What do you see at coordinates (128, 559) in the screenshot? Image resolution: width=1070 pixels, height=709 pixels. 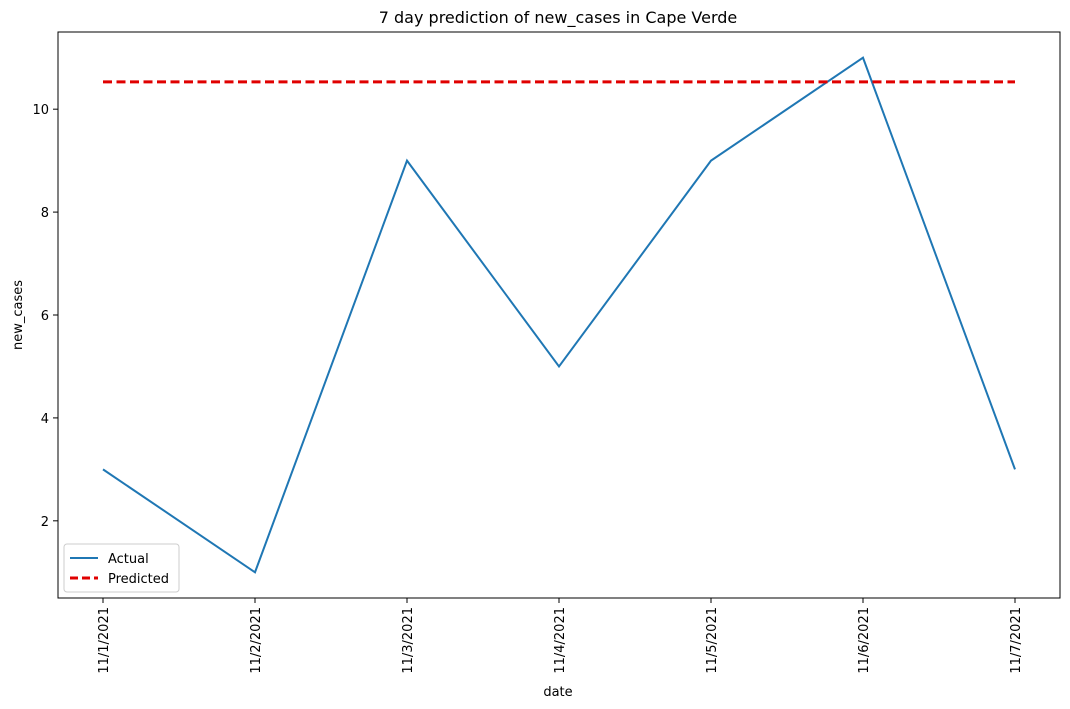 I see `legend-label-actual: Actual` at bounding box center [128, 559].